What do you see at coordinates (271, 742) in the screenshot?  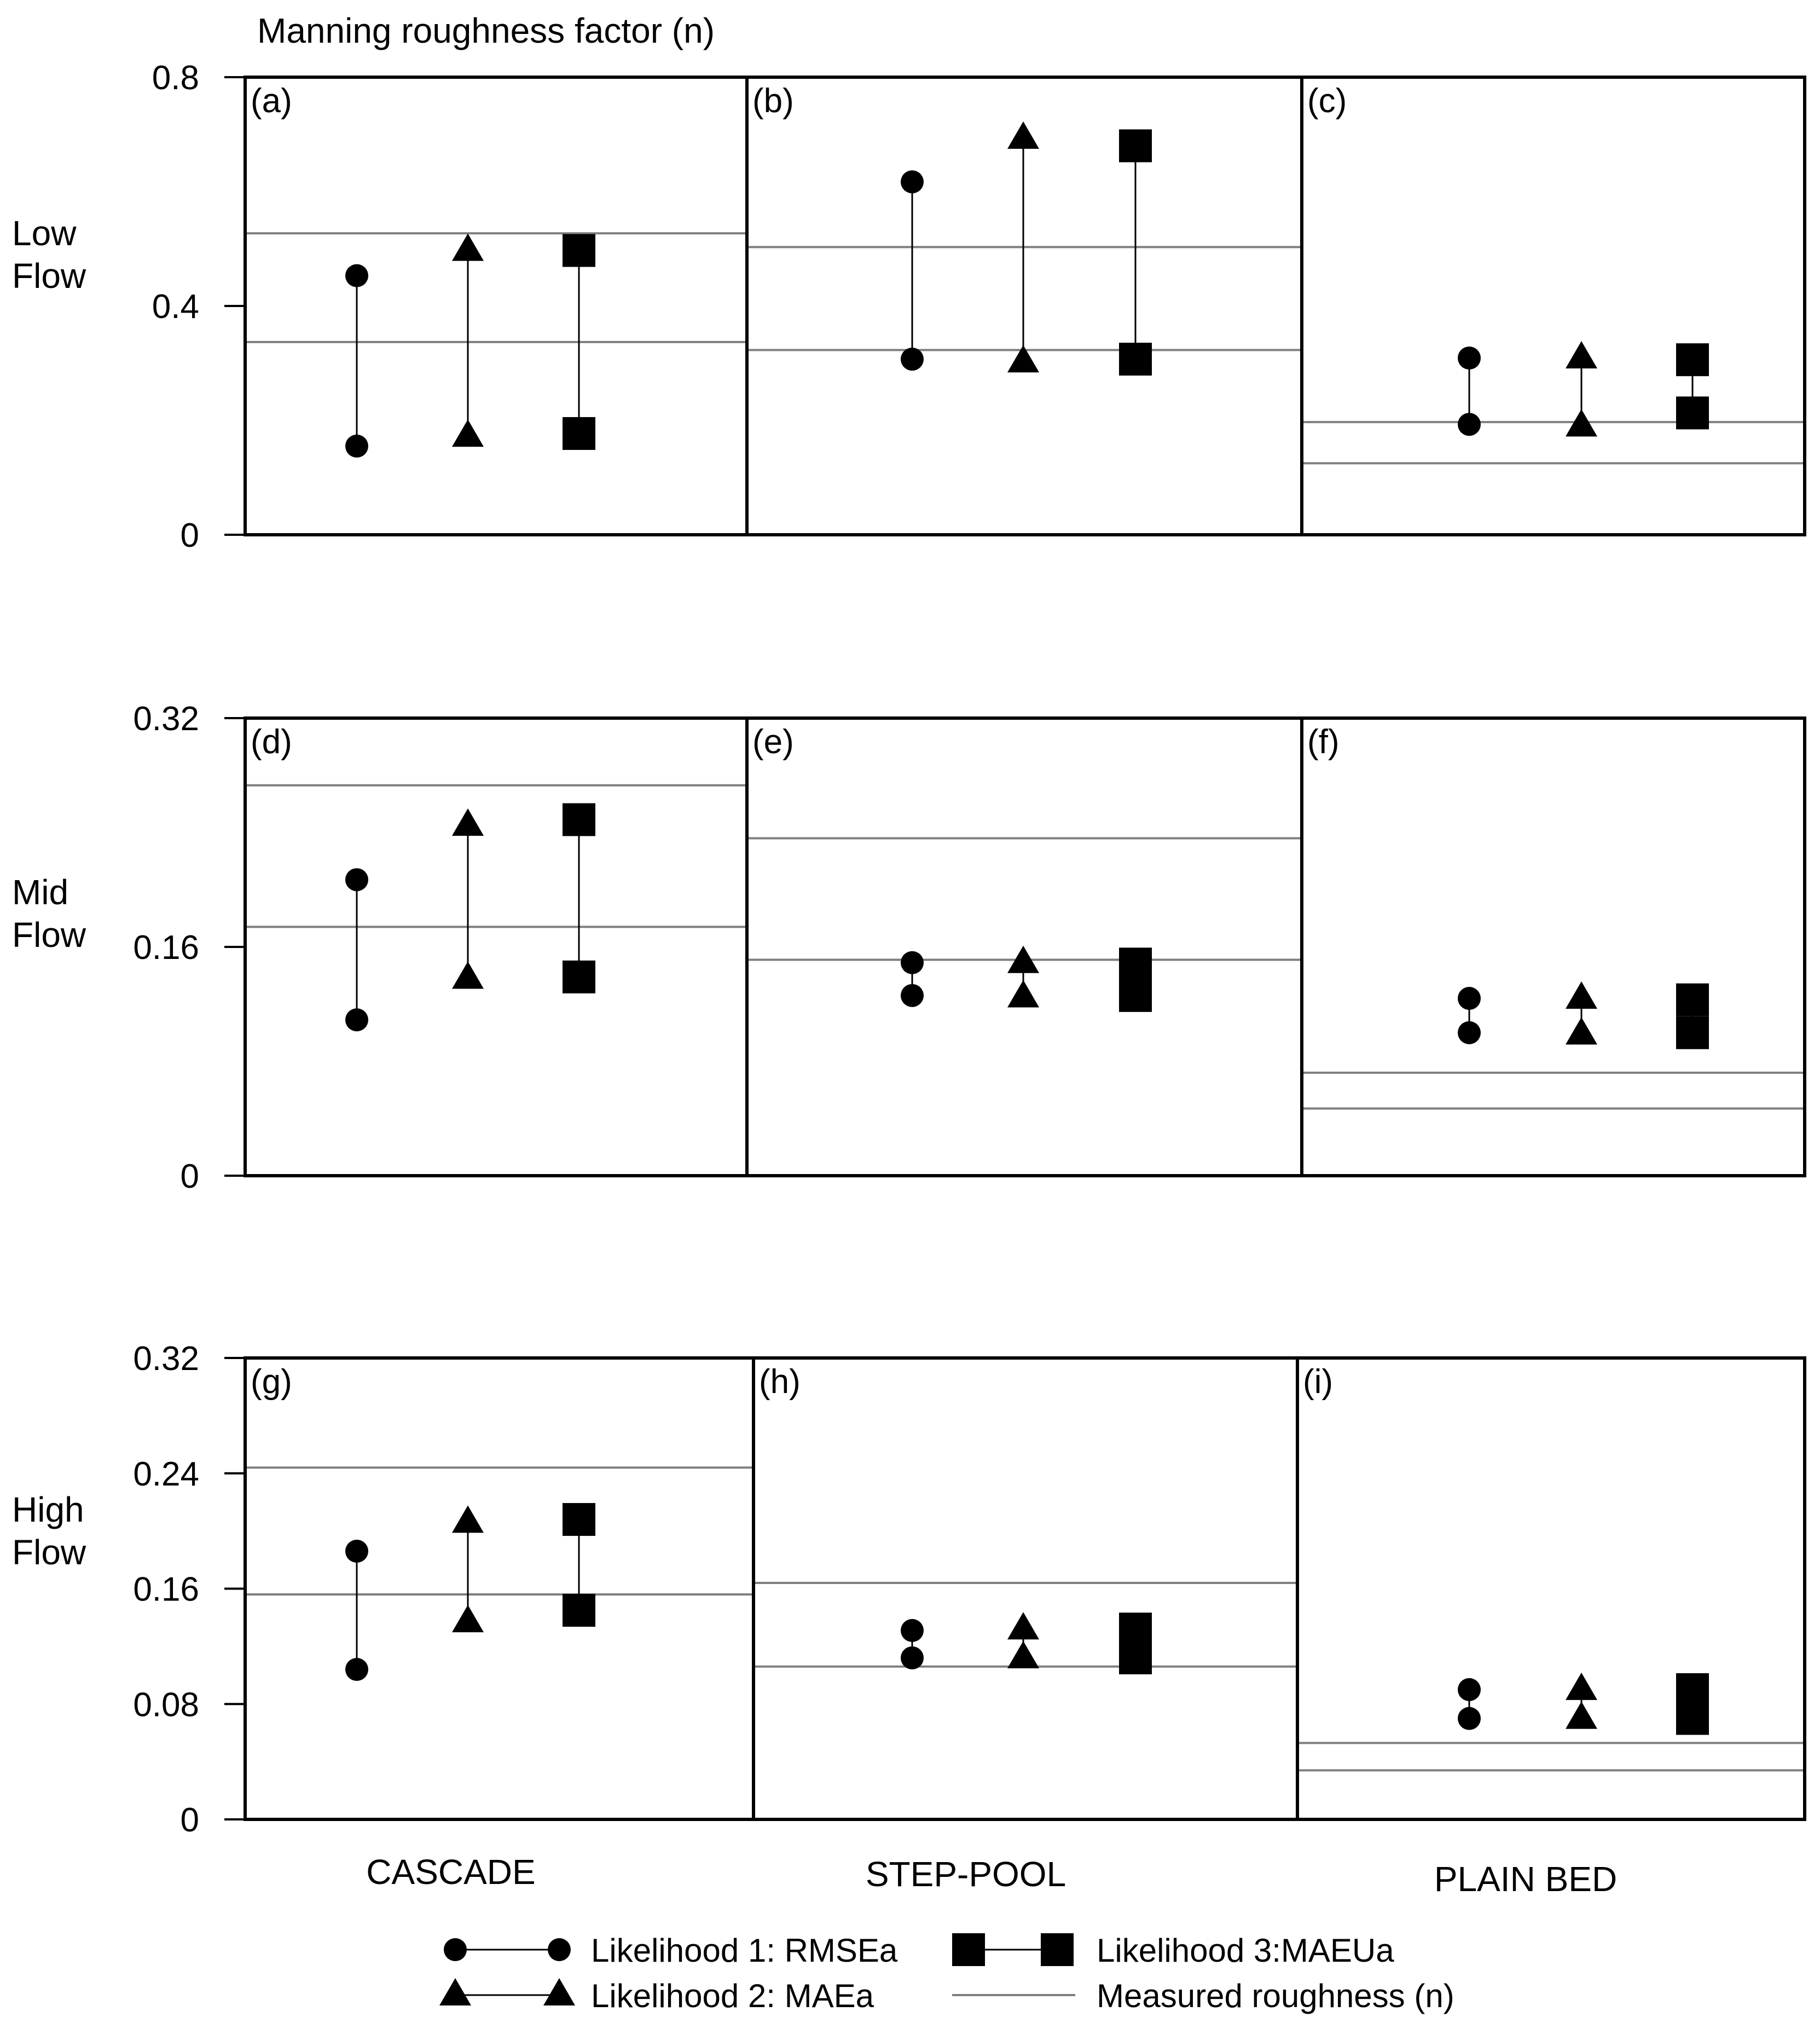 I see `panel-letter: (d)` at bounding box center [271, 742].